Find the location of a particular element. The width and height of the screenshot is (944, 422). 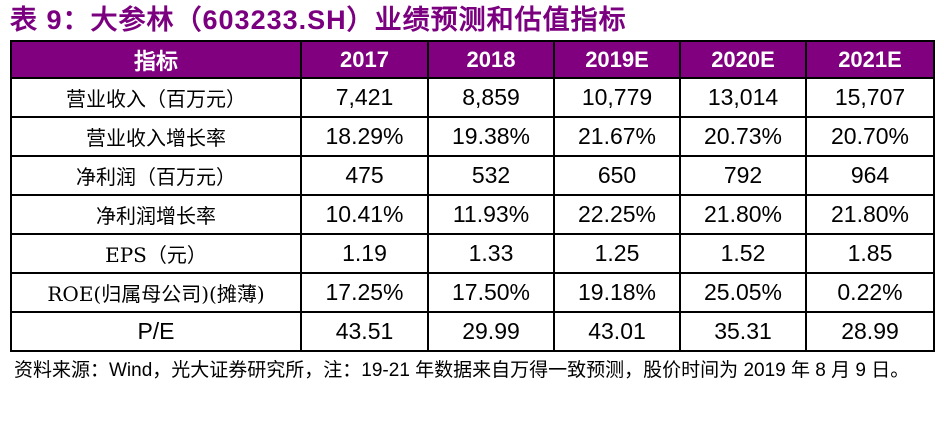

header-2019e: 2019E is located at coordinates (617, 59).